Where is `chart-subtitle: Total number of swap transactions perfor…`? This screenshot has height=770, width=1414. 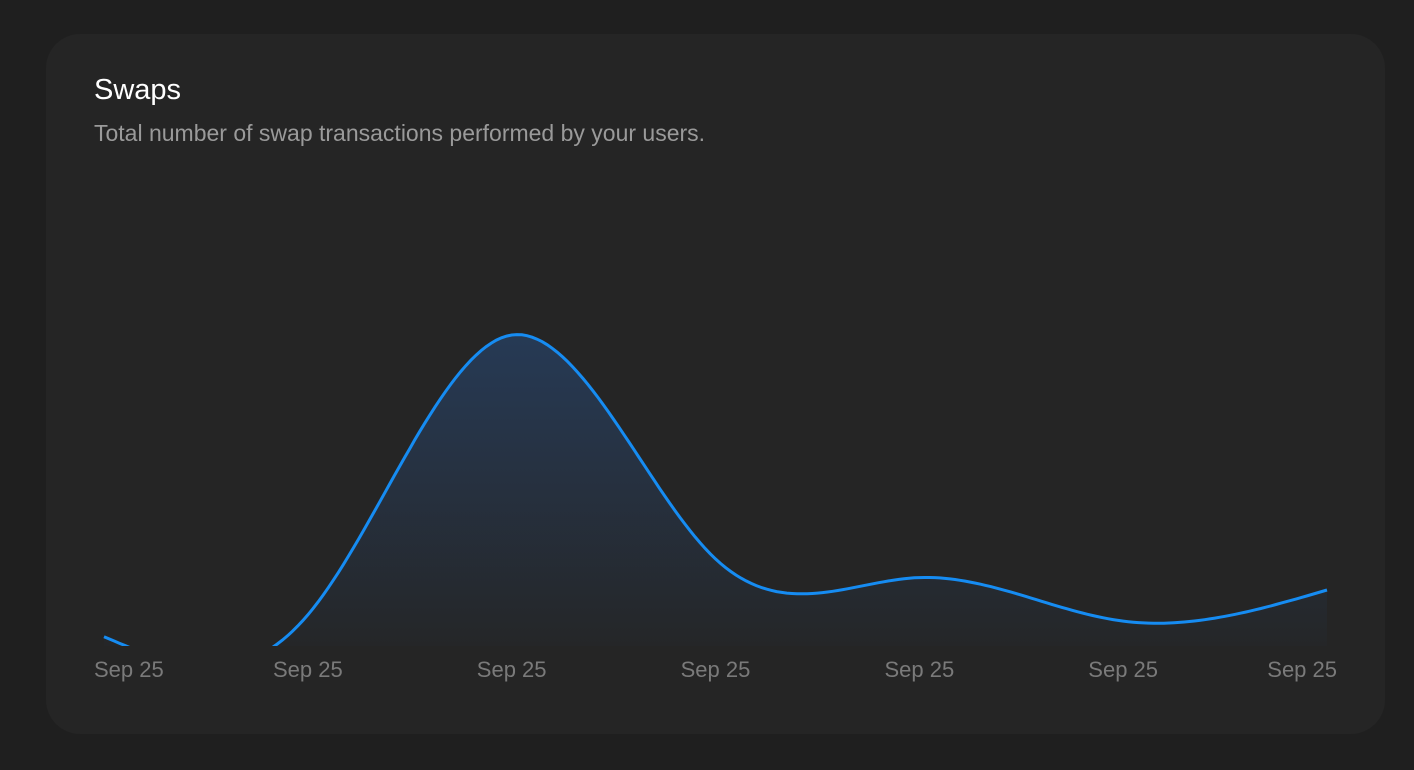 chart-subtitle: Total number of swap transactions perfor… is located at coordinates (400, 133).